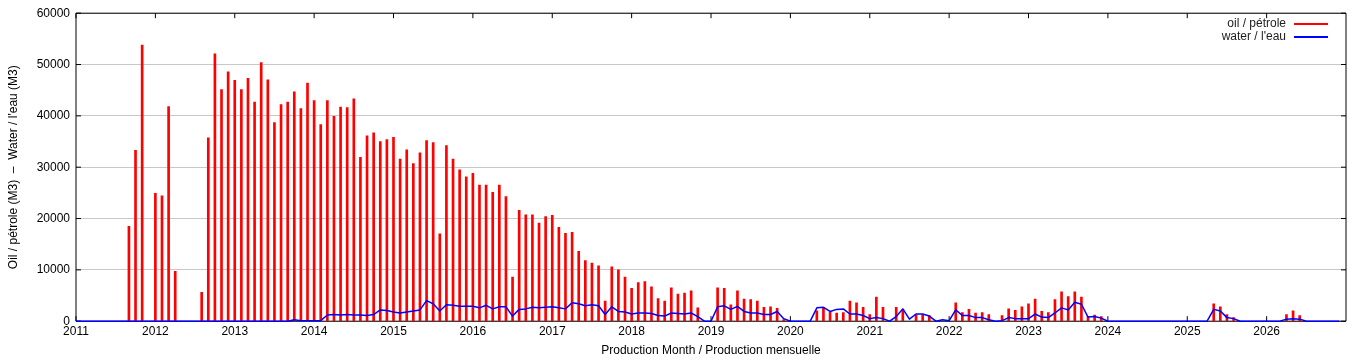 The height and width of the screenshot is (360, 1360). I want to click on legend-label: oil / pétrole, so click(1256, 23).